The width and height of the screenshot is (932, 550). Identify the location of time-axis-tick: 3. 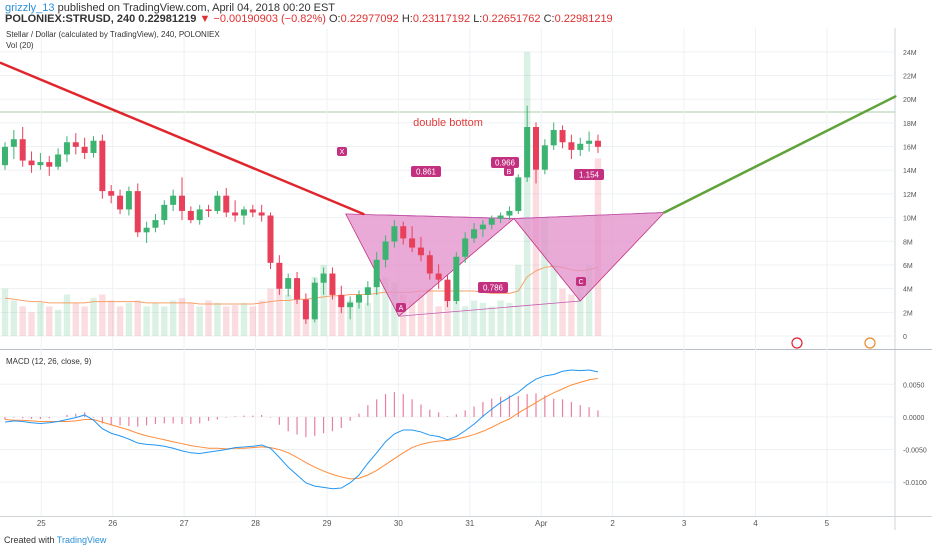
(684, 523).